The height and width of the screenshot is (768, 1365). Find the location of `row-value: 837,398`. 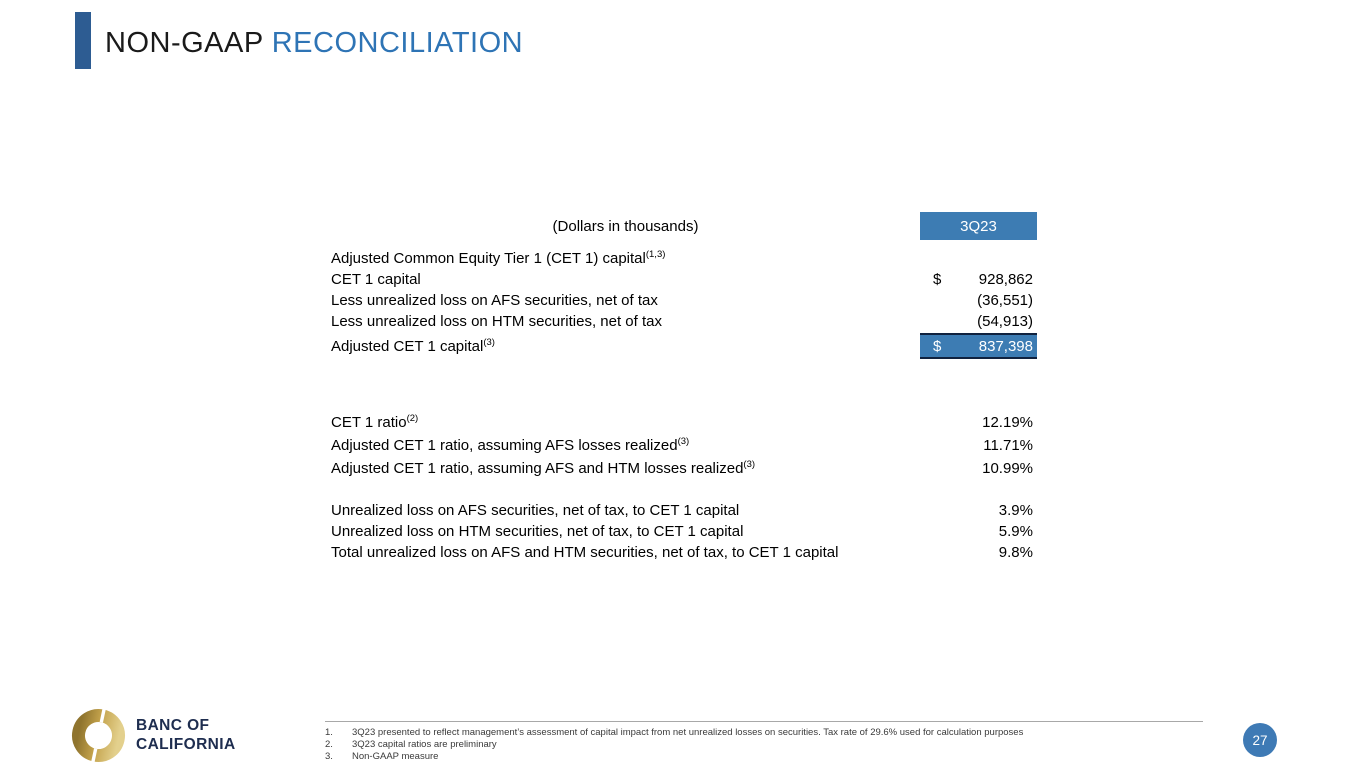

row-value: 837,398 is located at coordinates (1005, 346).